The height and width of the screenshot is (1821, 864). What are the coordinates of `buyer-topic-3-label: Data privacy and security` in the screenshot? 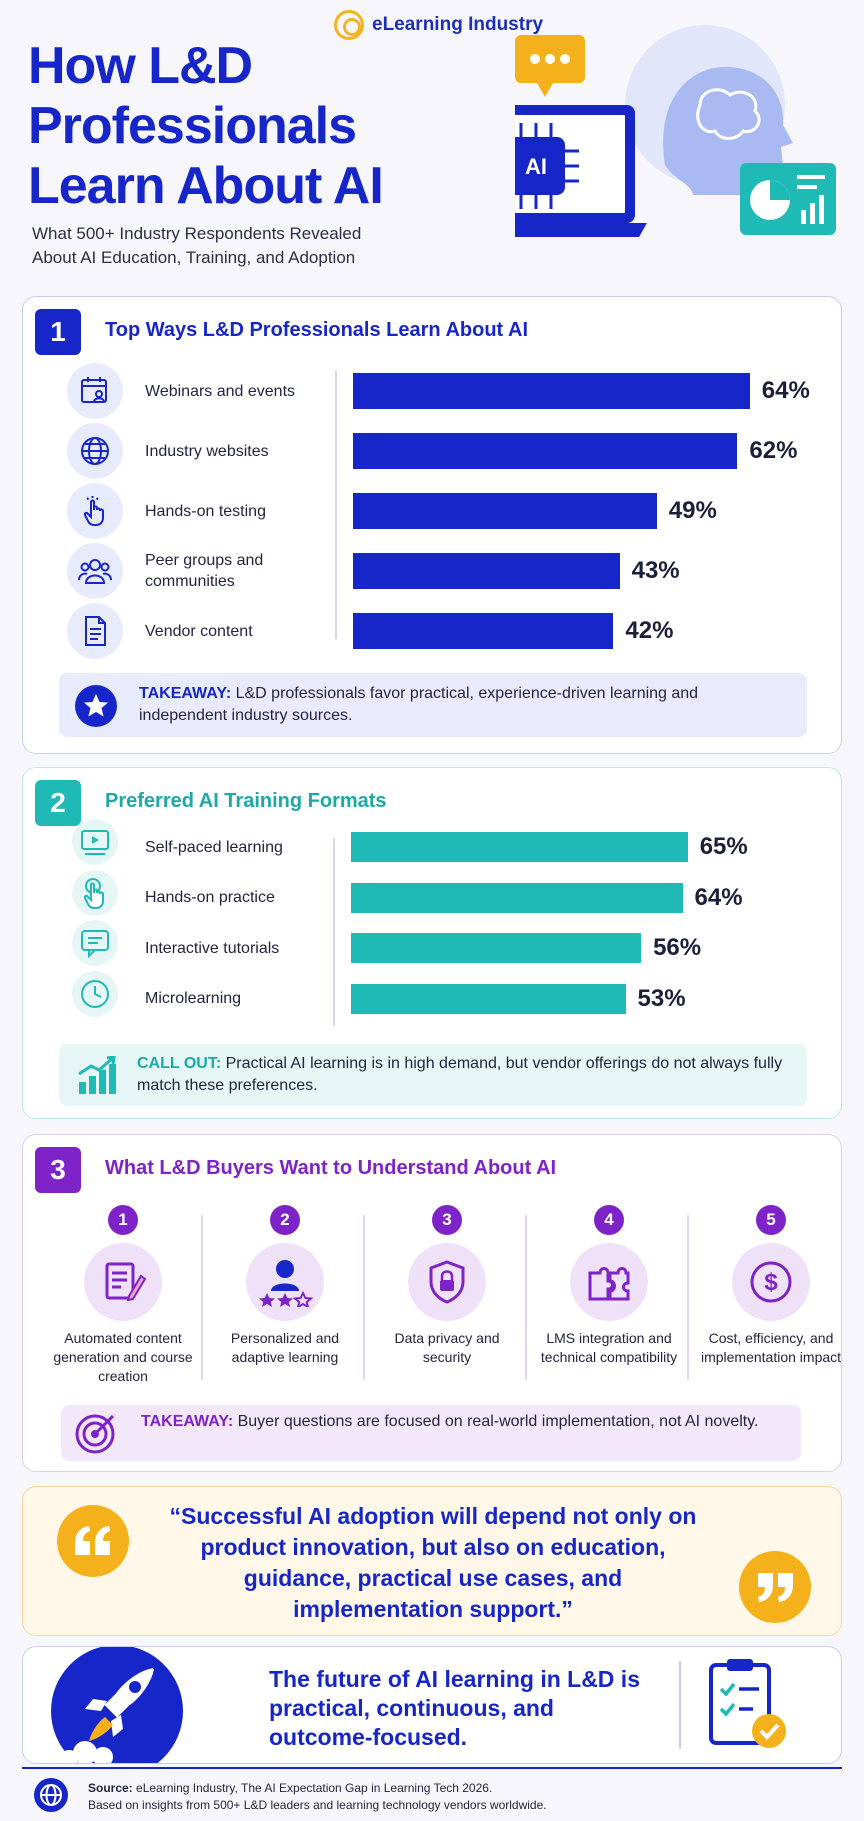 It's located at (447, 1347).